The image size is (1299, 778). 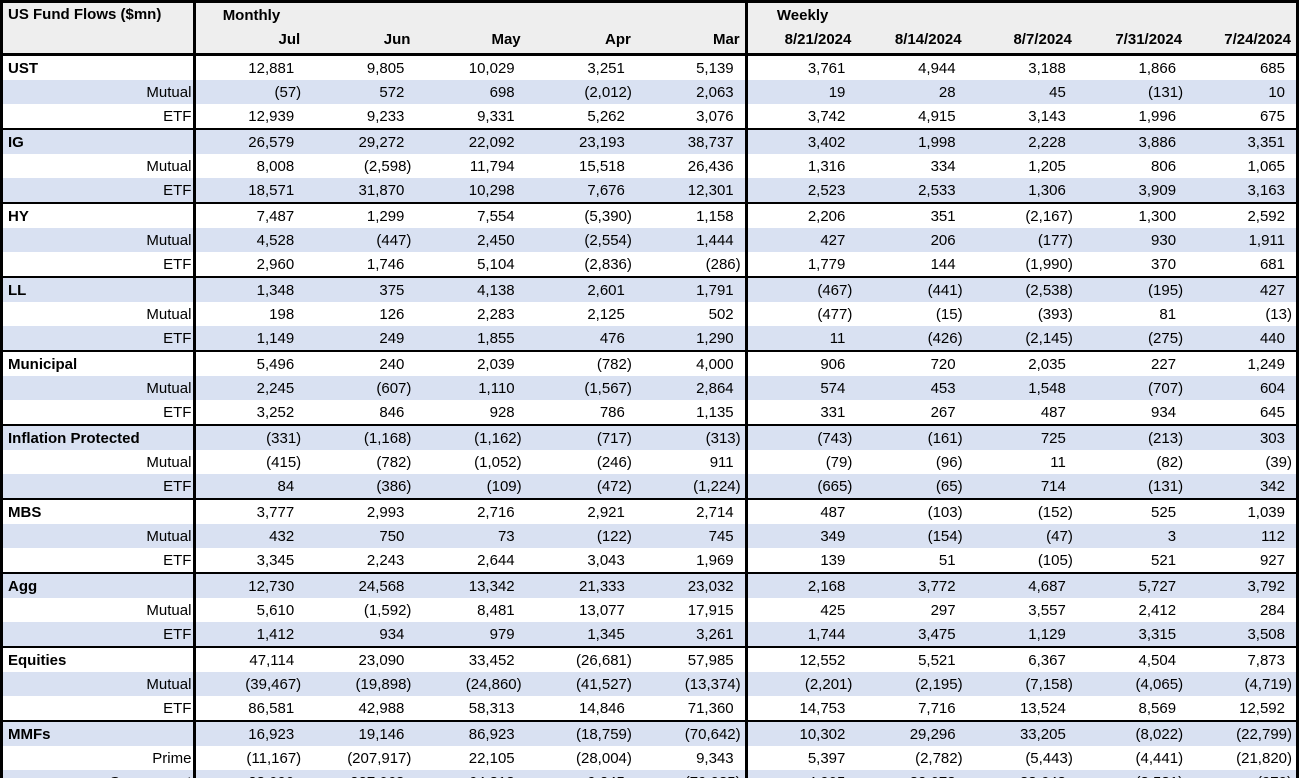 I want to click on value-cell: 9,805, so click(x=385, y=68).